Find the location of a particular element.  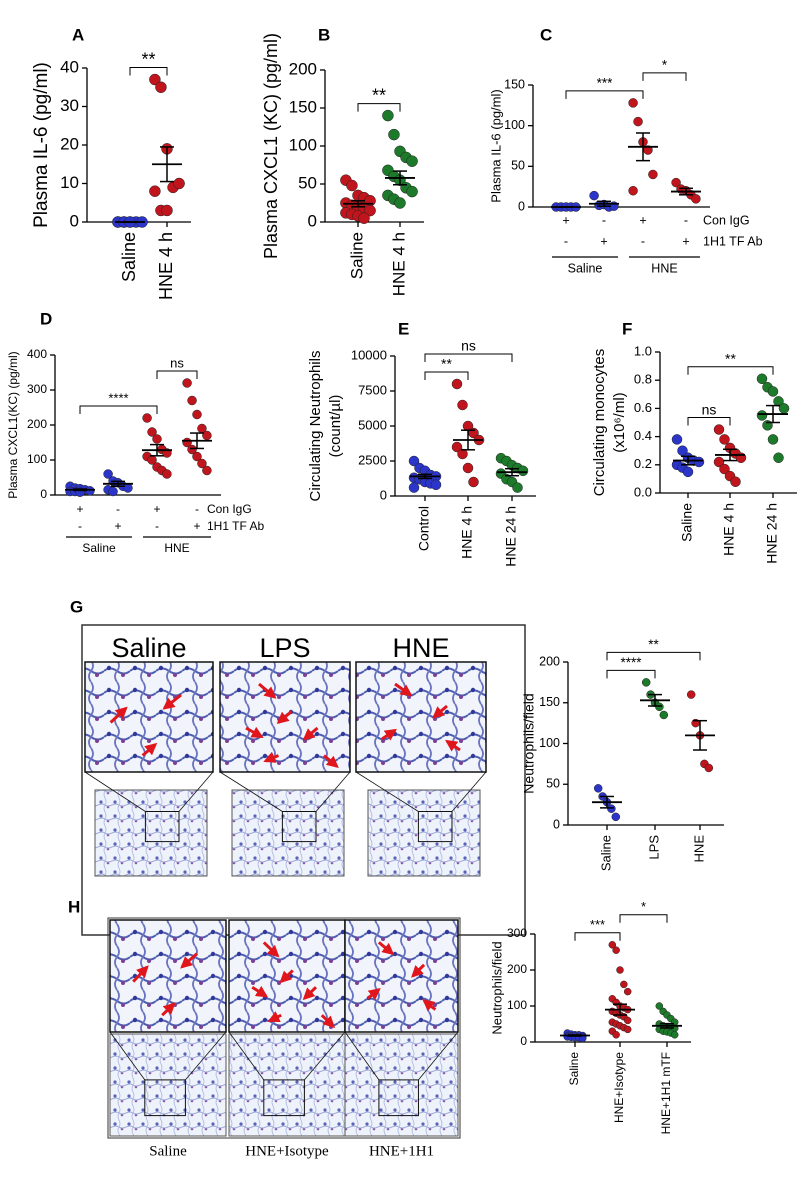

y-axis-label: Neutrophils/field is located at coordinates (496, 987).